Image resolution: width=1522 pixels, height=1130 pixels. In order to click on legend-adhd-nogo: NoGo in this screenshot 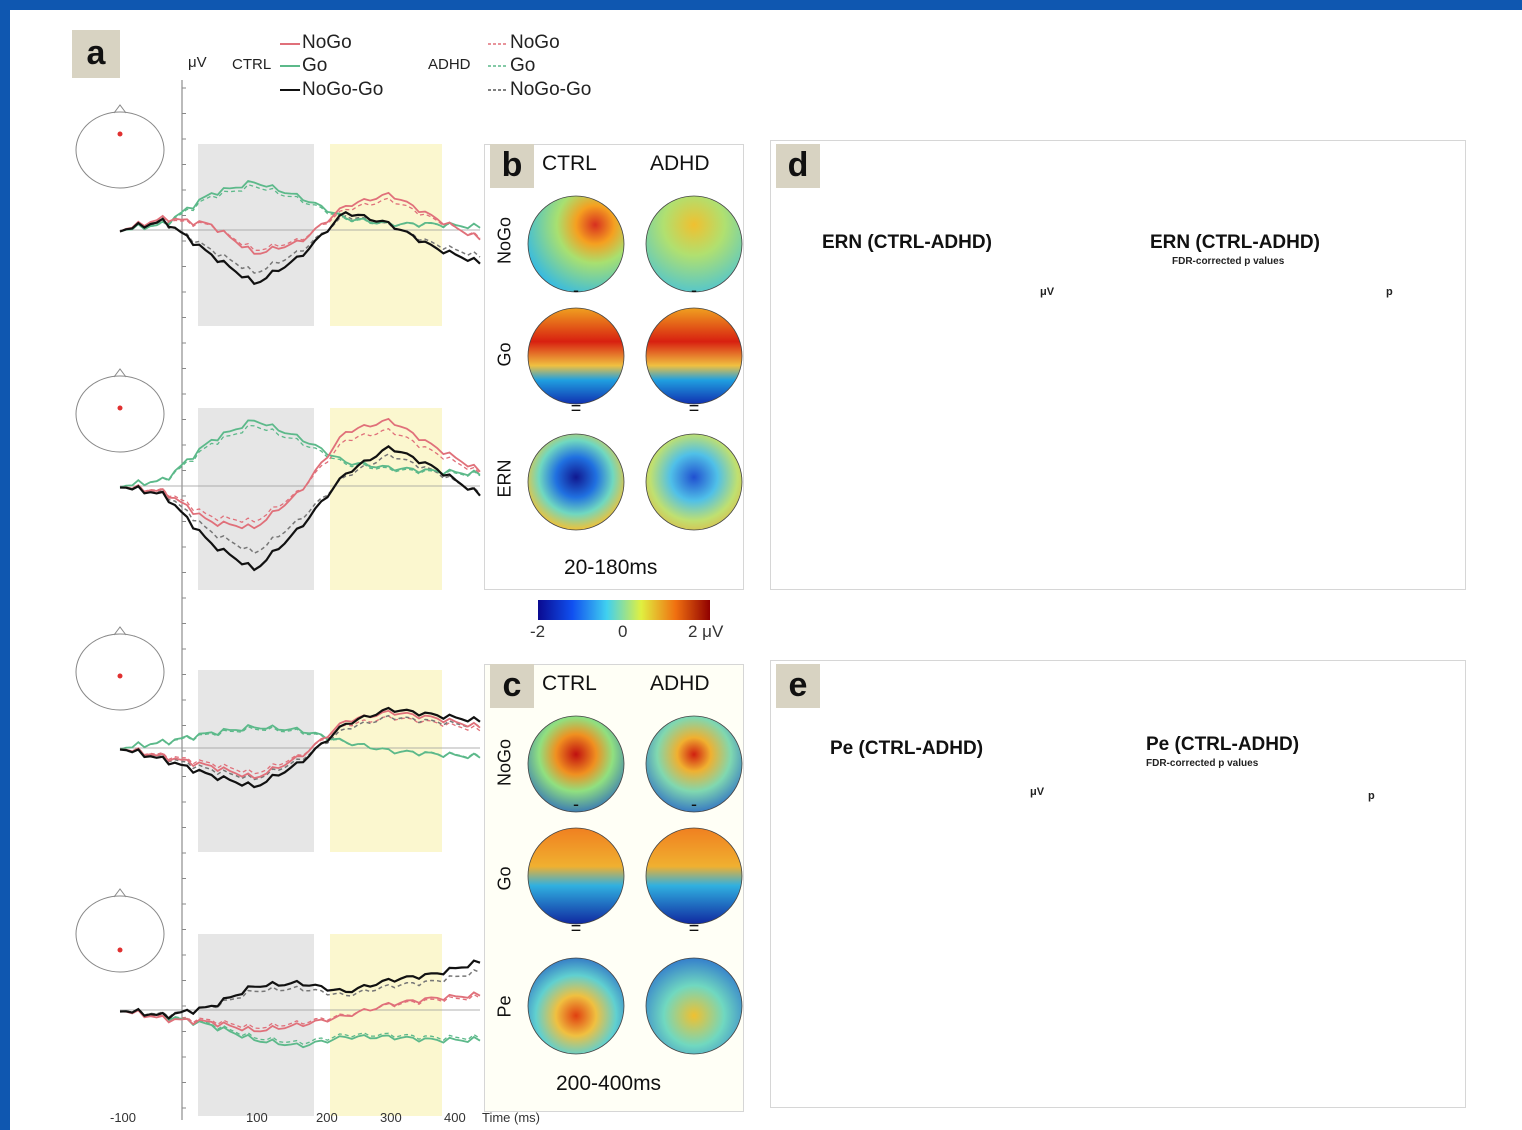, I will do `click(535, 42)`.